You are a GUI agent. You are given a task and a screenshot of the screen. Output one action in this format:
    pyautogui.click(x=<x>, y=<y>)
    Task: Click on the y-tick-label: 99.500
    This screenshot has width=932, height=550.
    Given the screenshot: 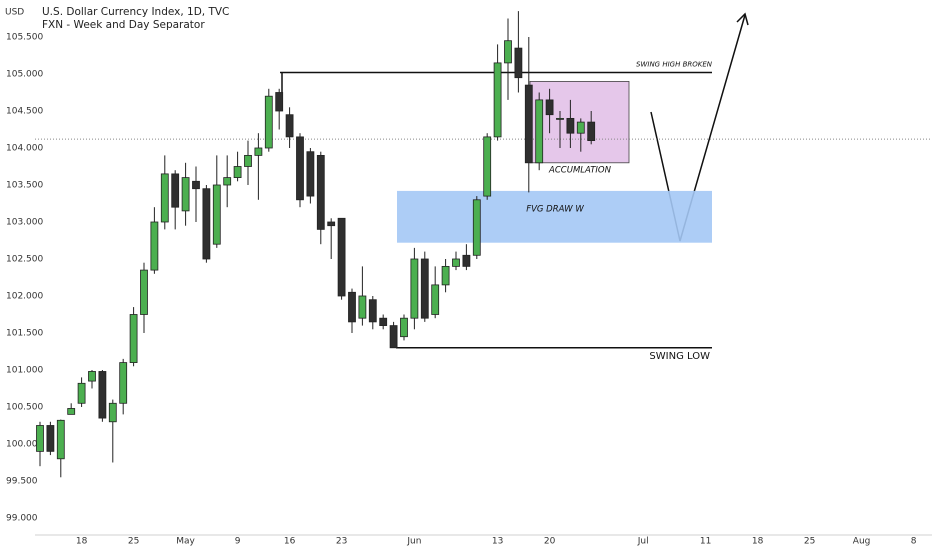 What is the action you would take?
    pyautogui.click(x=22, y=481)
    